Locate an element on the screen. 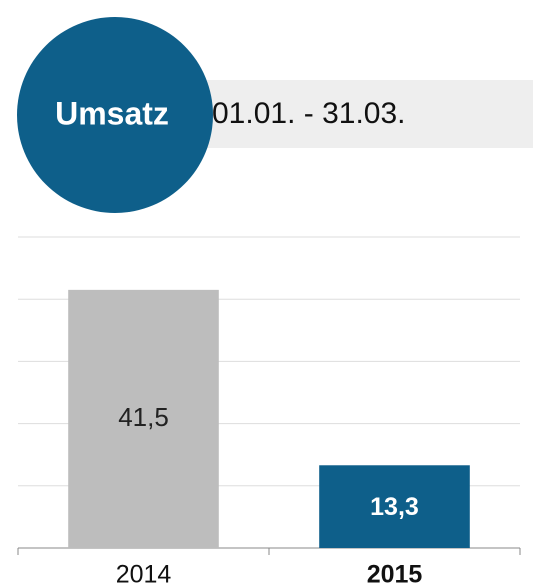 The height and width of the screenshot is (588, 533). value-label: 41,5 is located at coordinates (143, 417).